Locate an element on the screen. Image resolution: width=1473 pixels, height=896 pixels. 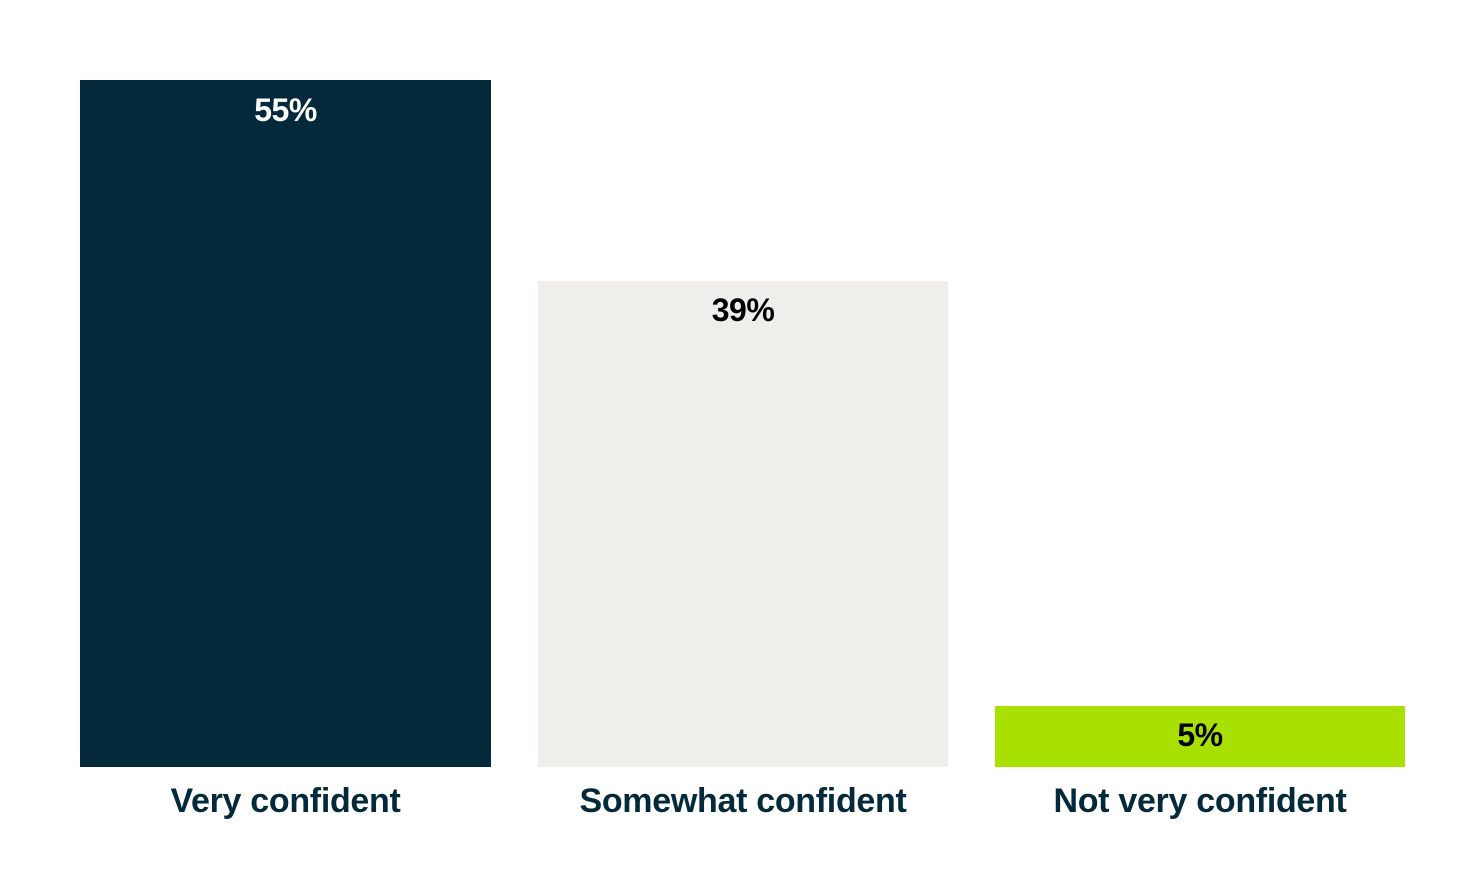
category-label-somewhat-confident: Somewhat confident is located at coordinates (743, 801).